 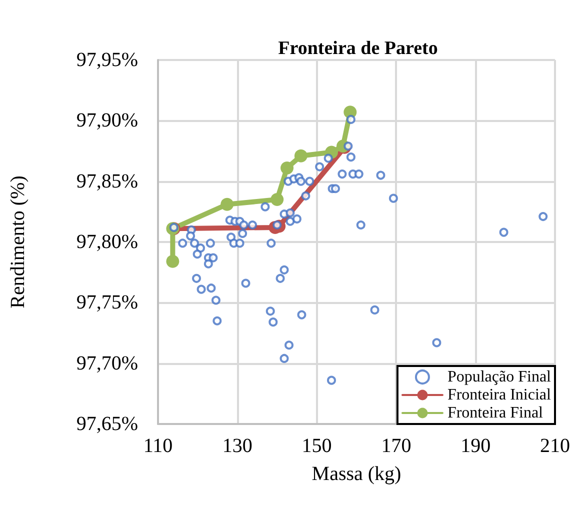 What do you see at coordinates (107, 363) in the screenshot?
I see `y-tick-label: 97,70%` at bounding box center [107, 363].